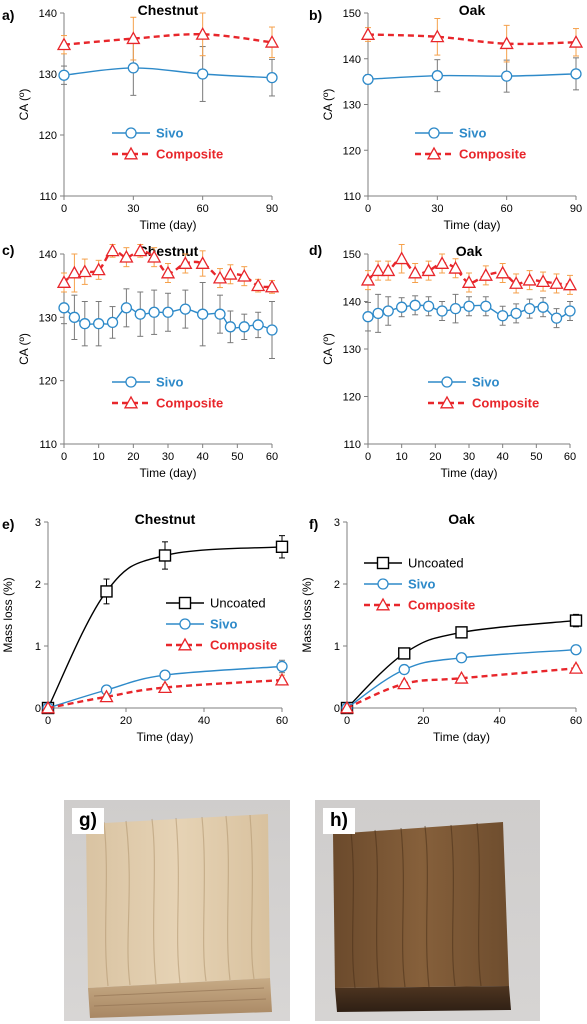  I want to click on panel-c-x-tick-label: 10, so click(99, 457).